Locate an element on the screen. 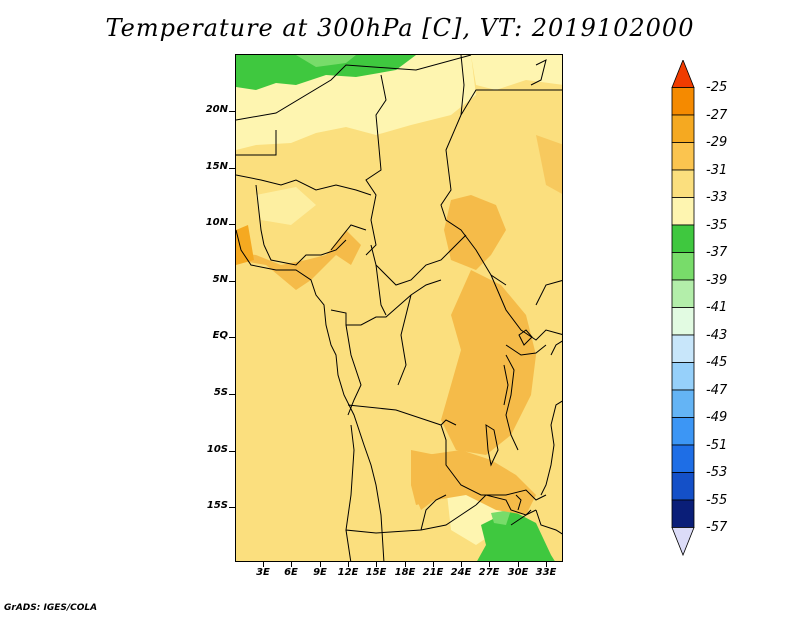 Image resolution: width=800 pixels, height=618 pixels. legend-label: -53 is located at coordinates (717, 472).